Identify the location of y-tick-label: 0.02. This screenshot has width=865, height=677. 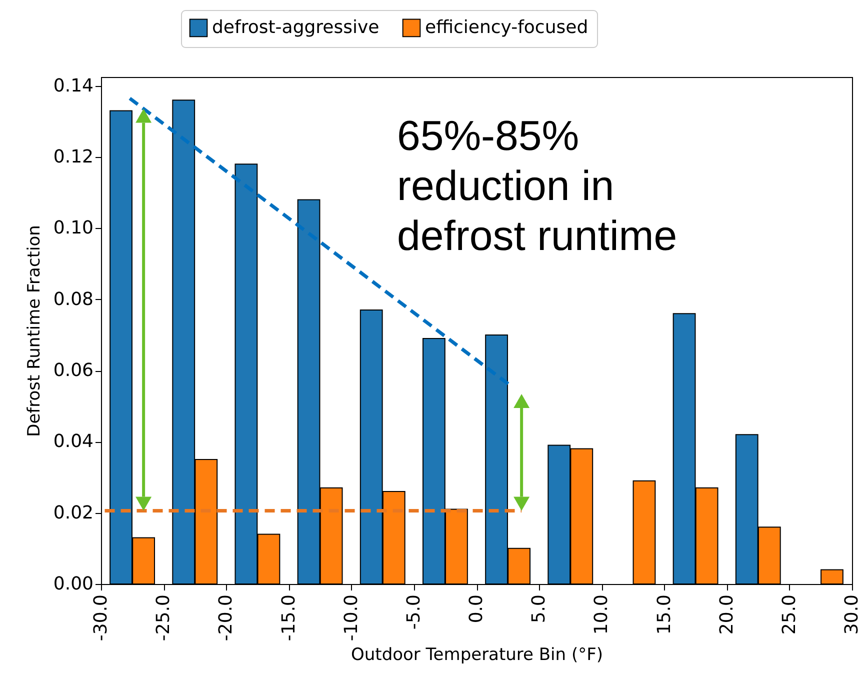
(73, 513).